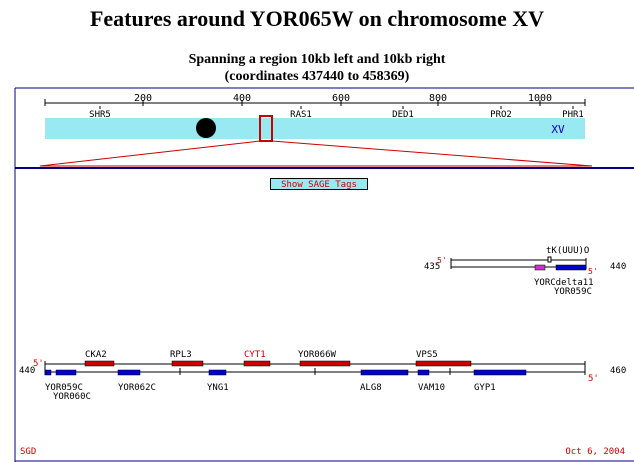 The image size is (634, 462). Describe the element at coordinates (567, 251) in the screenshot. I see `trna-label: tK(UUU)O` at that location.